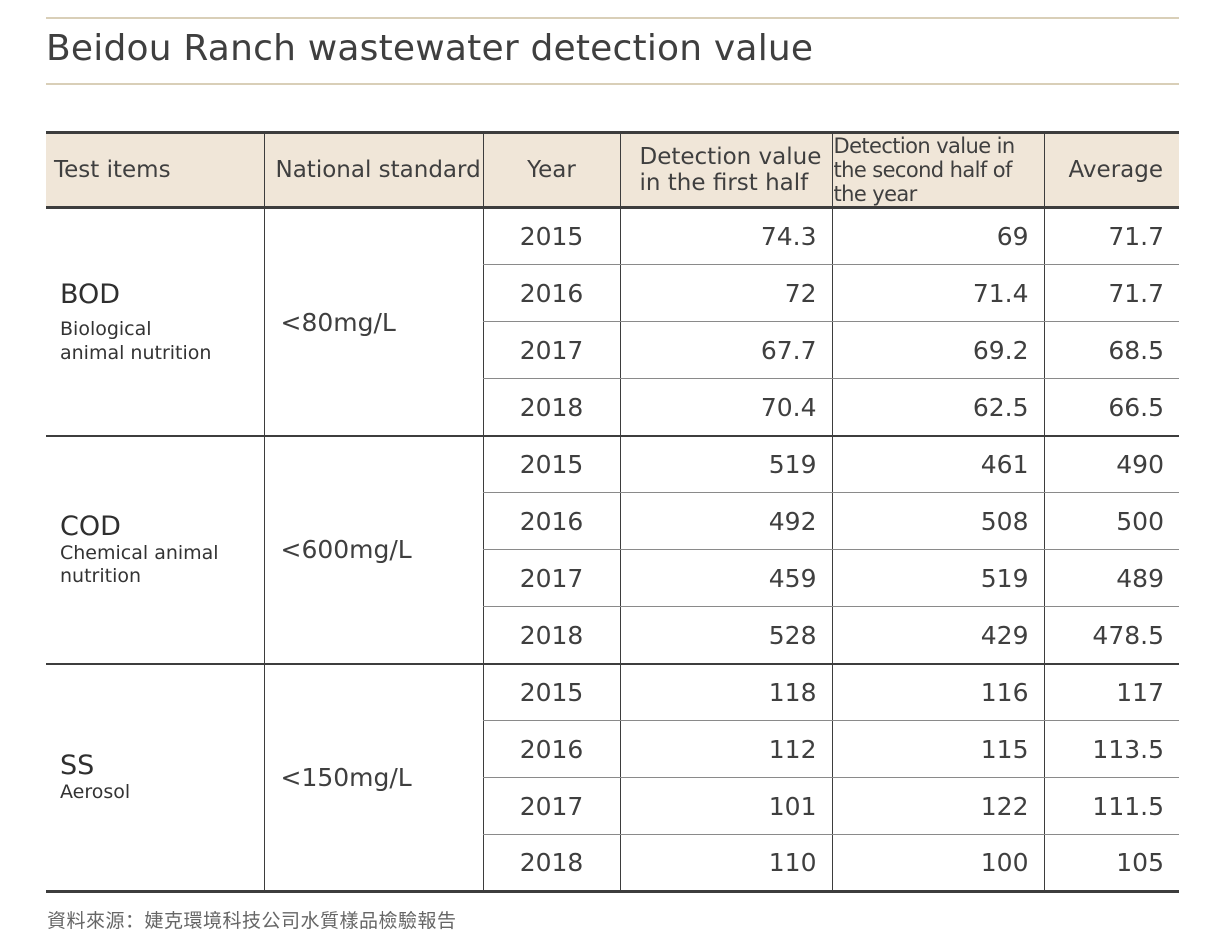 This screenshot has width=1222, height=936. I want to click on average-cell: 489, so click(1111, 578).